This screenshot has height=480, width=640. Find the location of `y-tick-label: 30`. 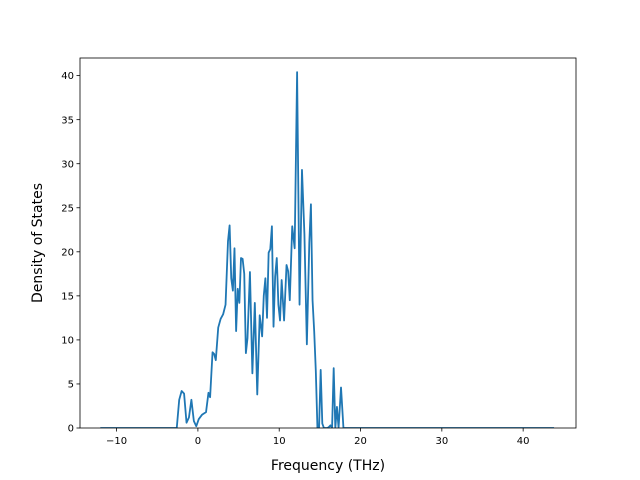

y-tick-label: 30 is located at coordinates (67, 164).